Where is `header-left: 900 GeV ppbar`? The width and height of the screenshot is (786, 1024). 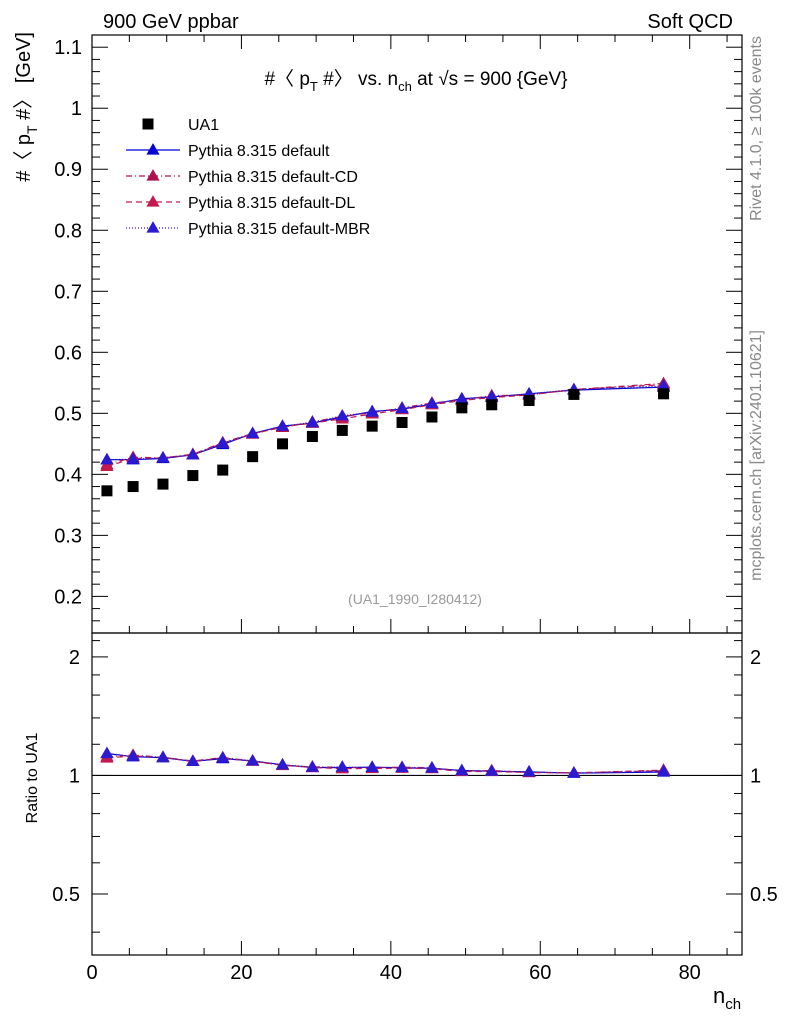 header-left: 900 GeV ppbar is located at coordinates (171, 22).